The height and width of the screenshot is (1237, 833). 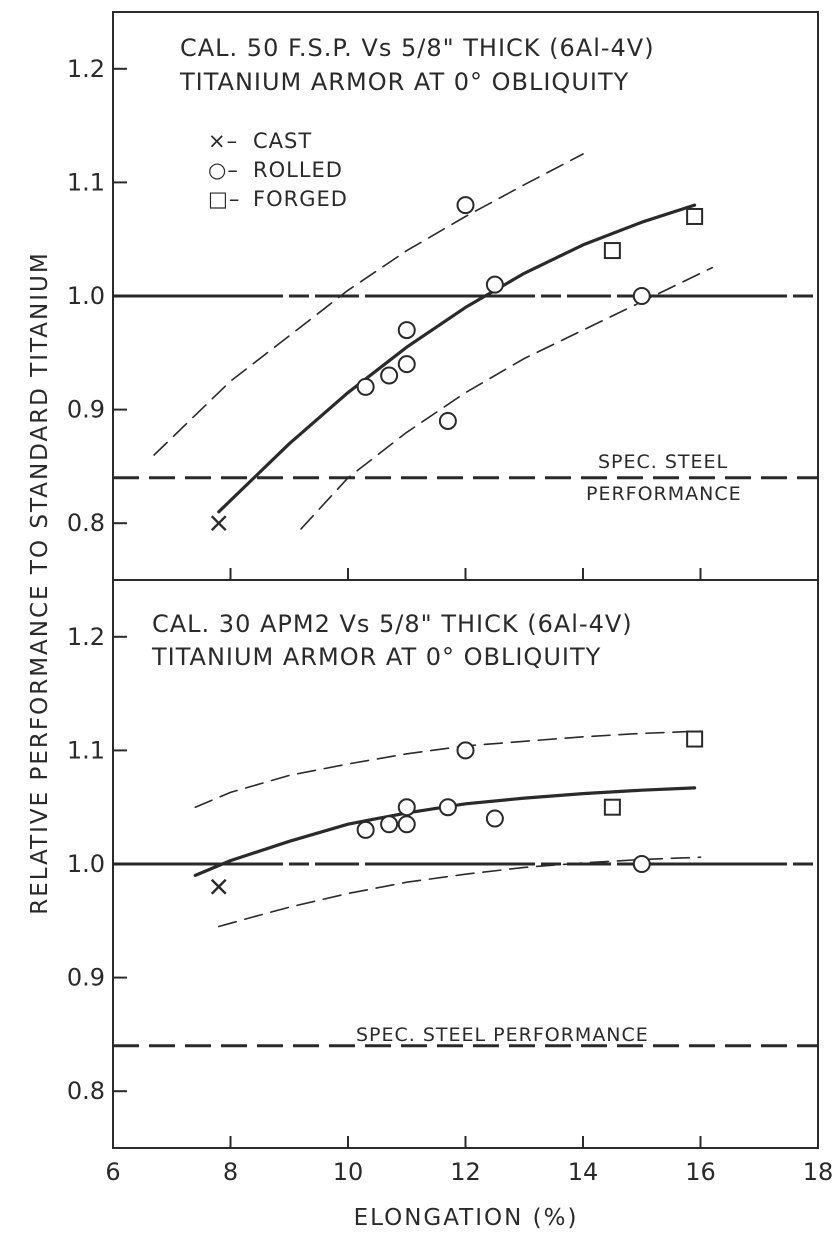 What do you see at coordinates (86, 410) in the screenshot?
I see `top-y-tick-label: 0.9` at bounding box center [86, 410].